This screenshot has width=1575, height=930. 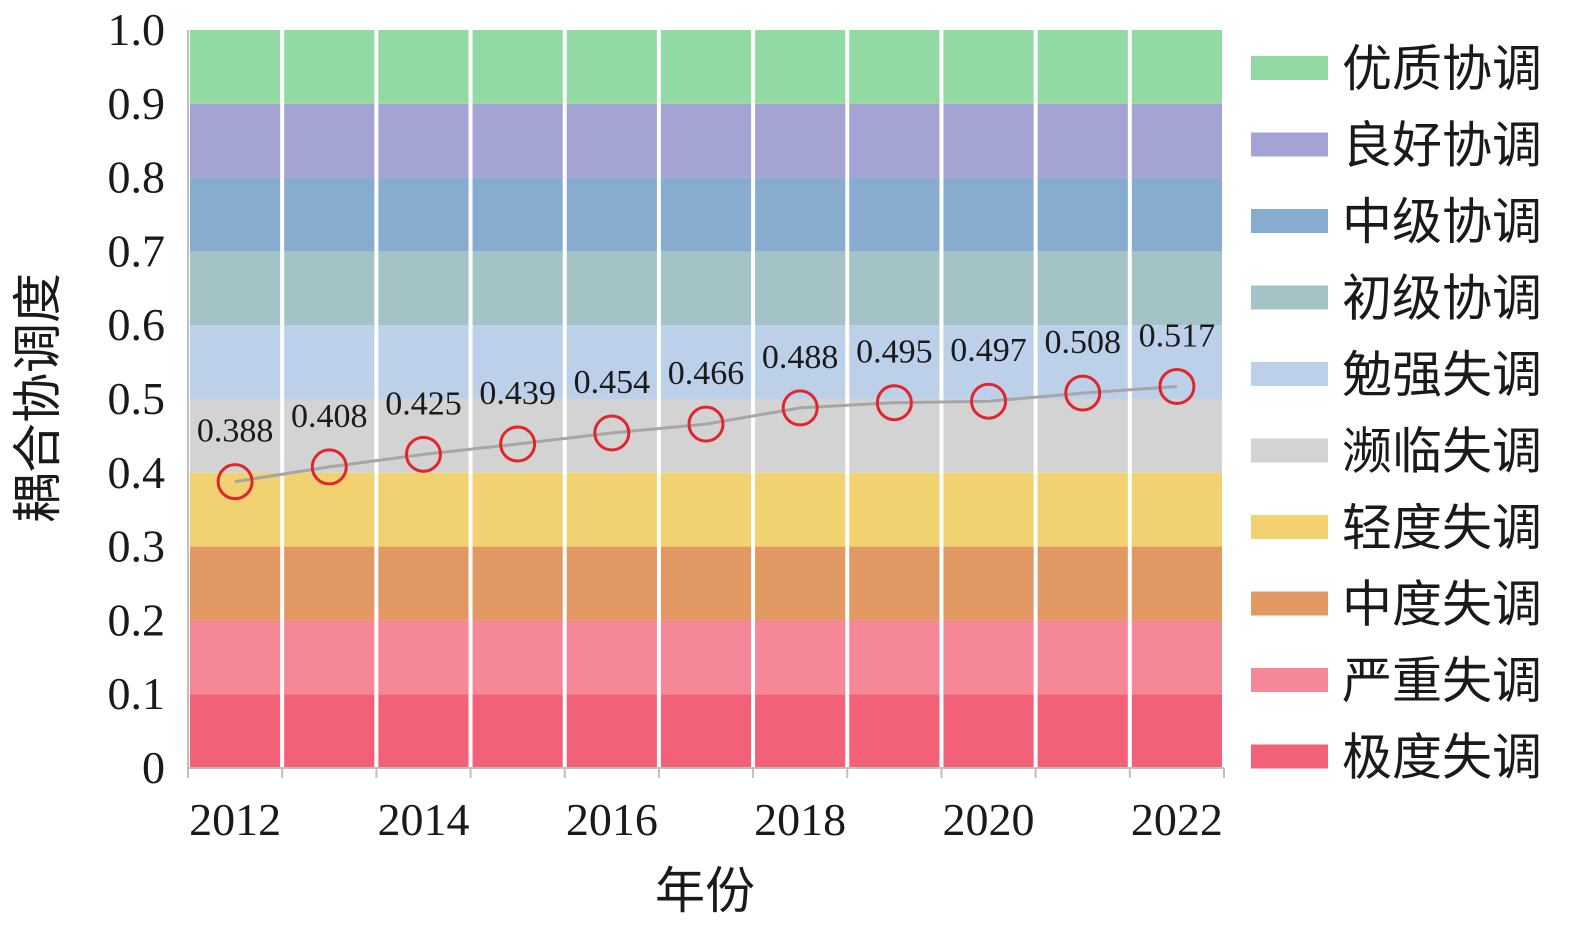 I want to click on legend-label: 轻度失调, so click(x=1442, y=528).